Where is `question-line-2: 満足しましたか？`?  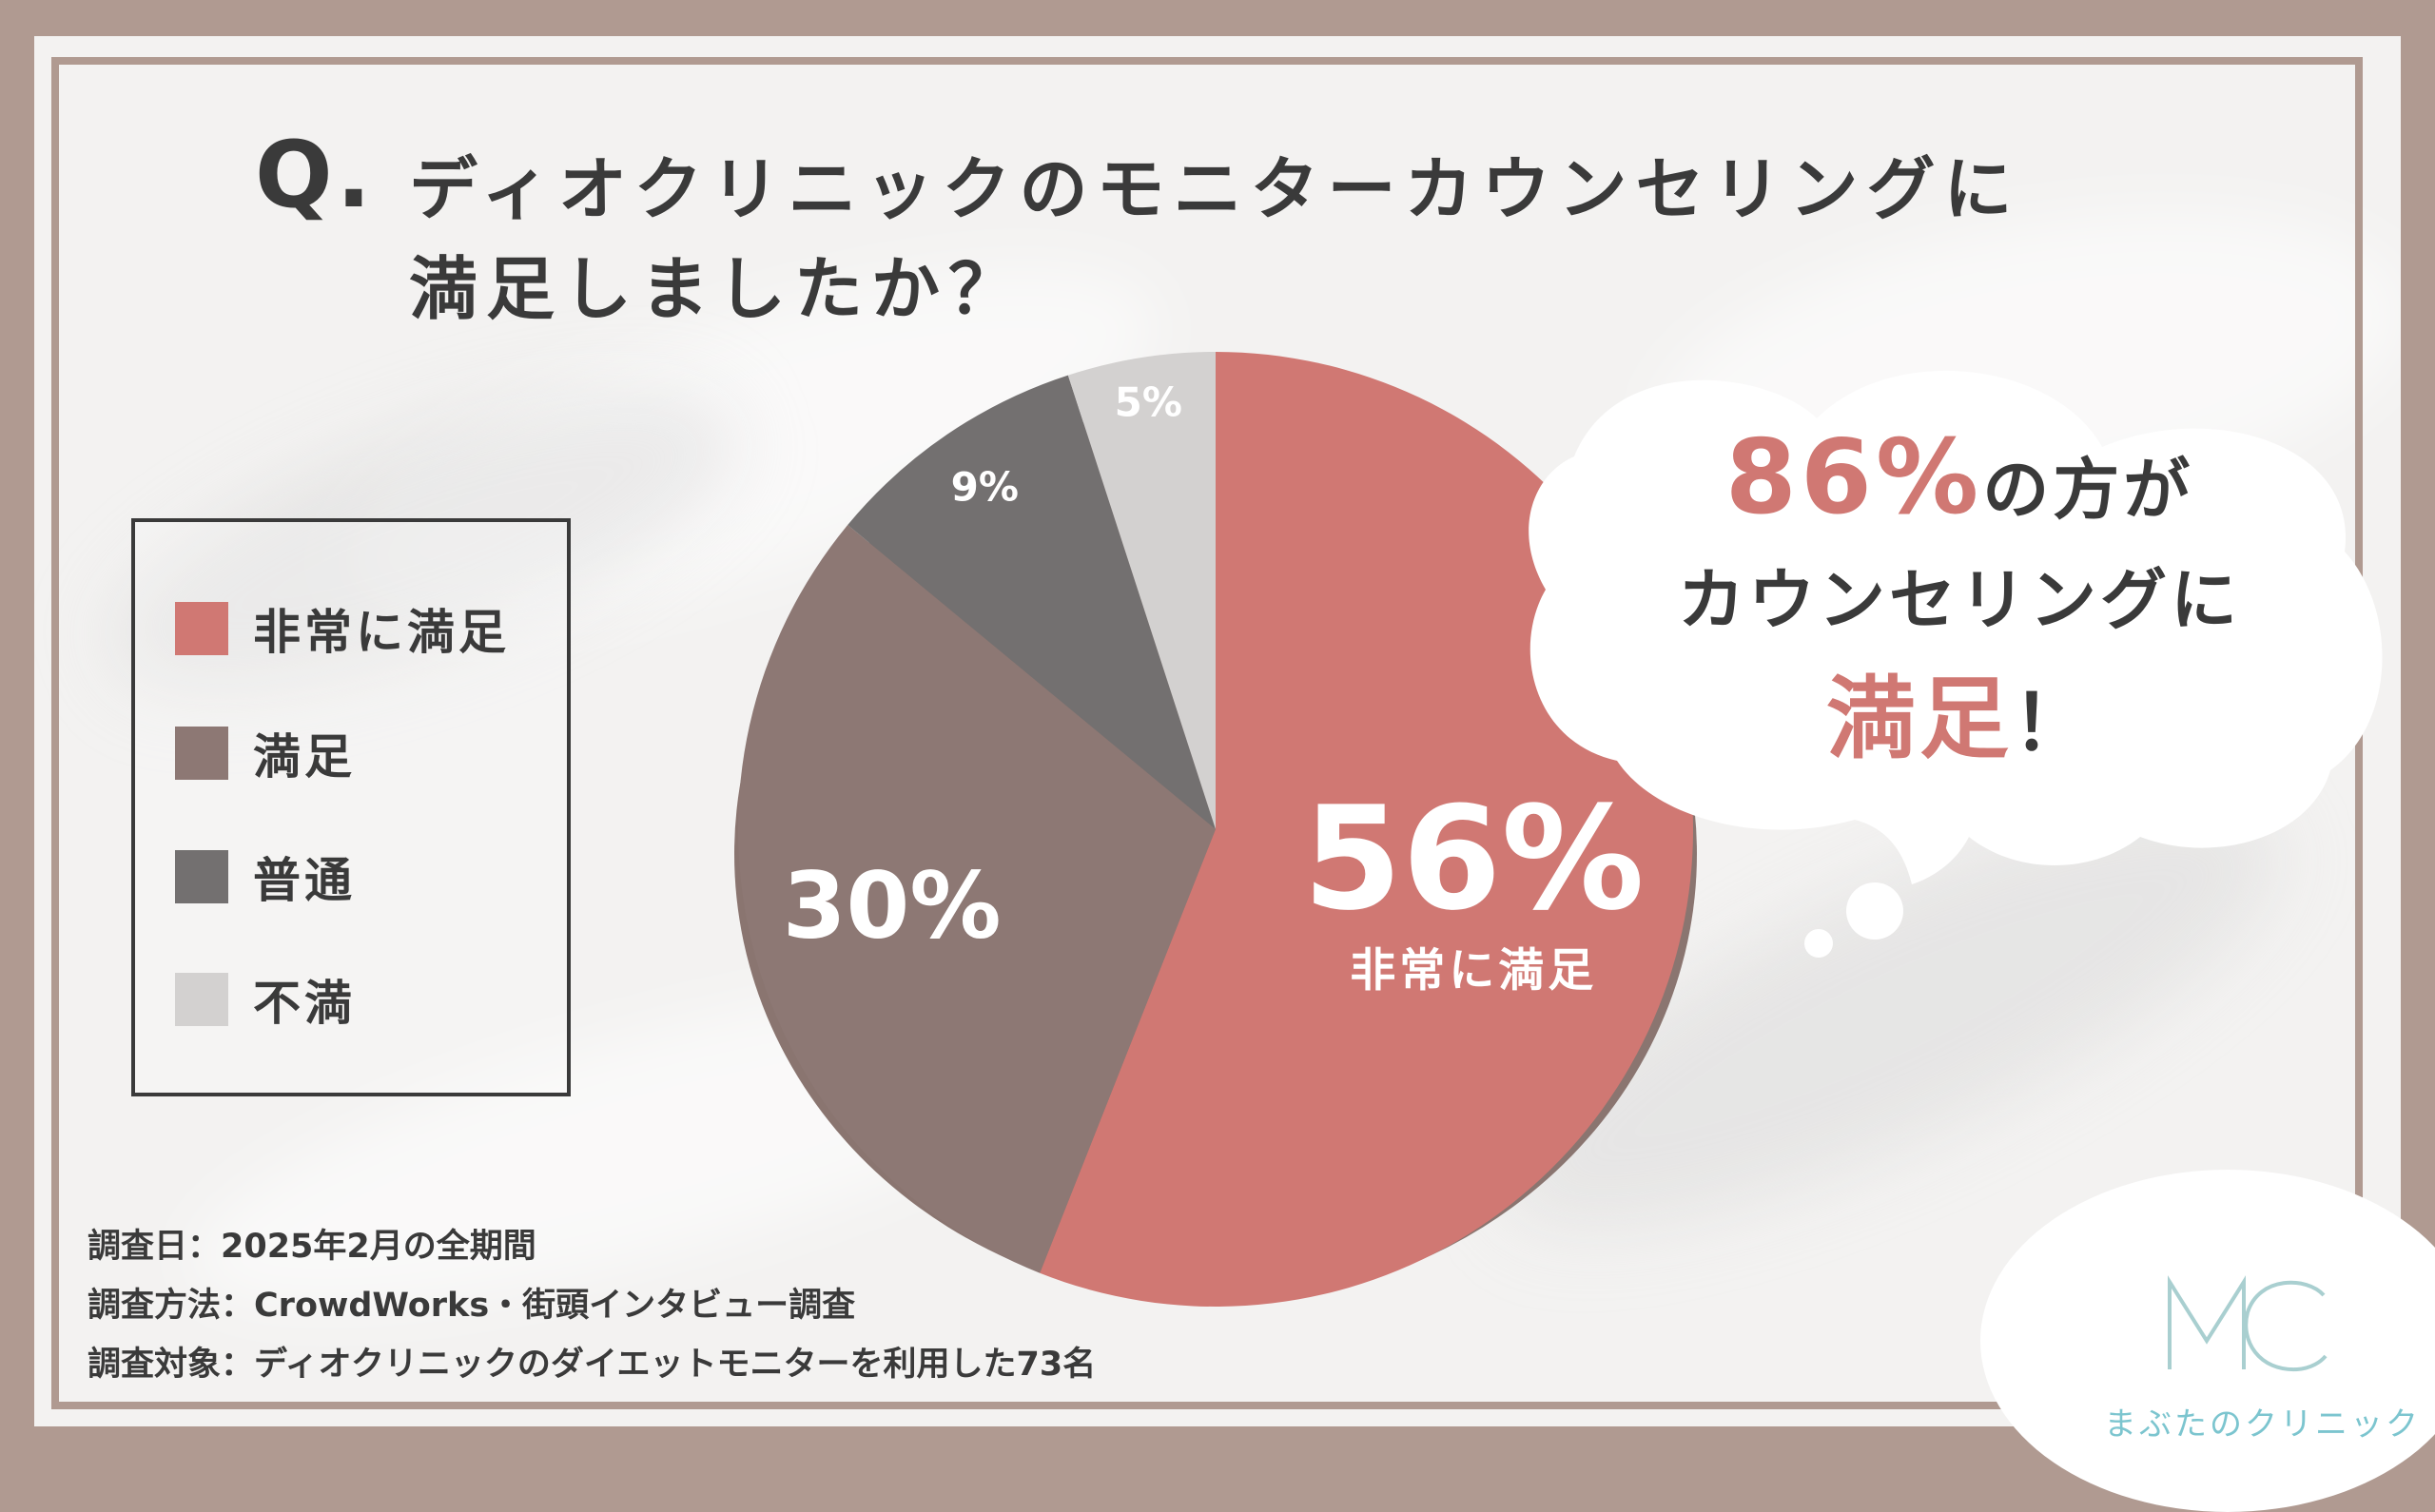
question-line-2: 満足しましたか？ is located at coordinates (717, 289).